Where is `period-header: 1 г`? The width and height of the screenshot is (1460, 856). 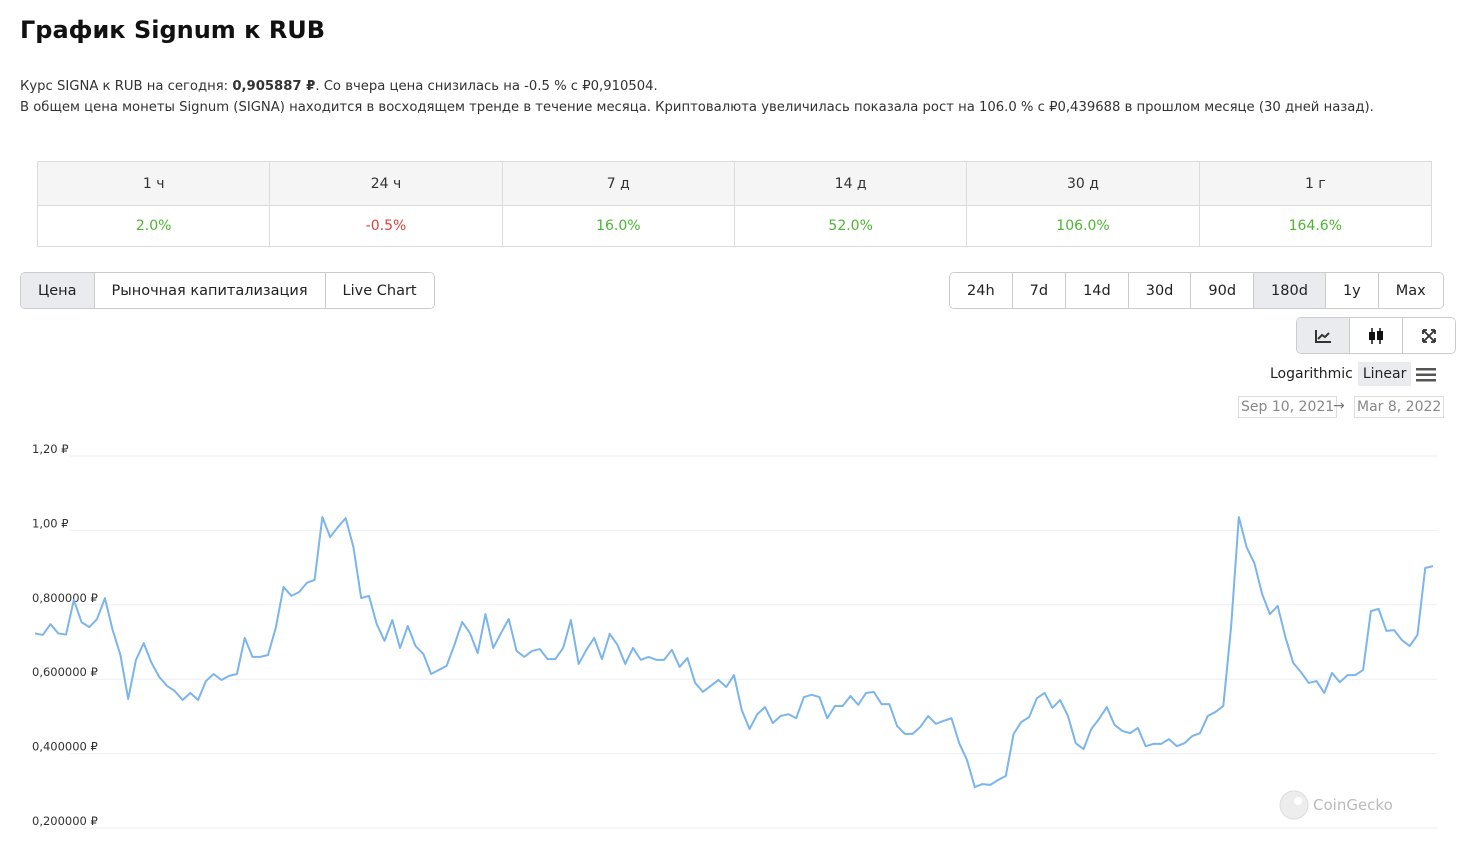
period-header: 1 г is located at coordinates (1315, 183).